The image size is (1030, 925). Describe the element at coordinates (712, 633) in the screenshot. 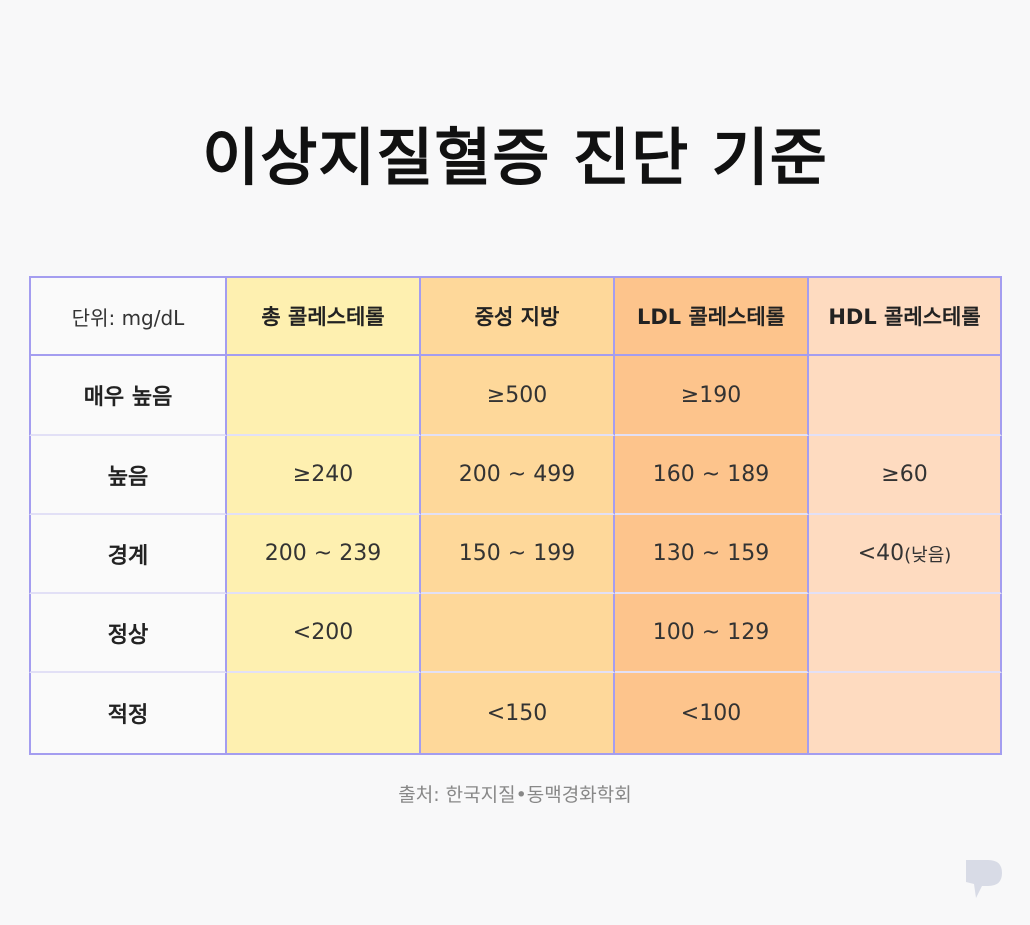

I see `table-cell: 100 ~ 129` at that location.